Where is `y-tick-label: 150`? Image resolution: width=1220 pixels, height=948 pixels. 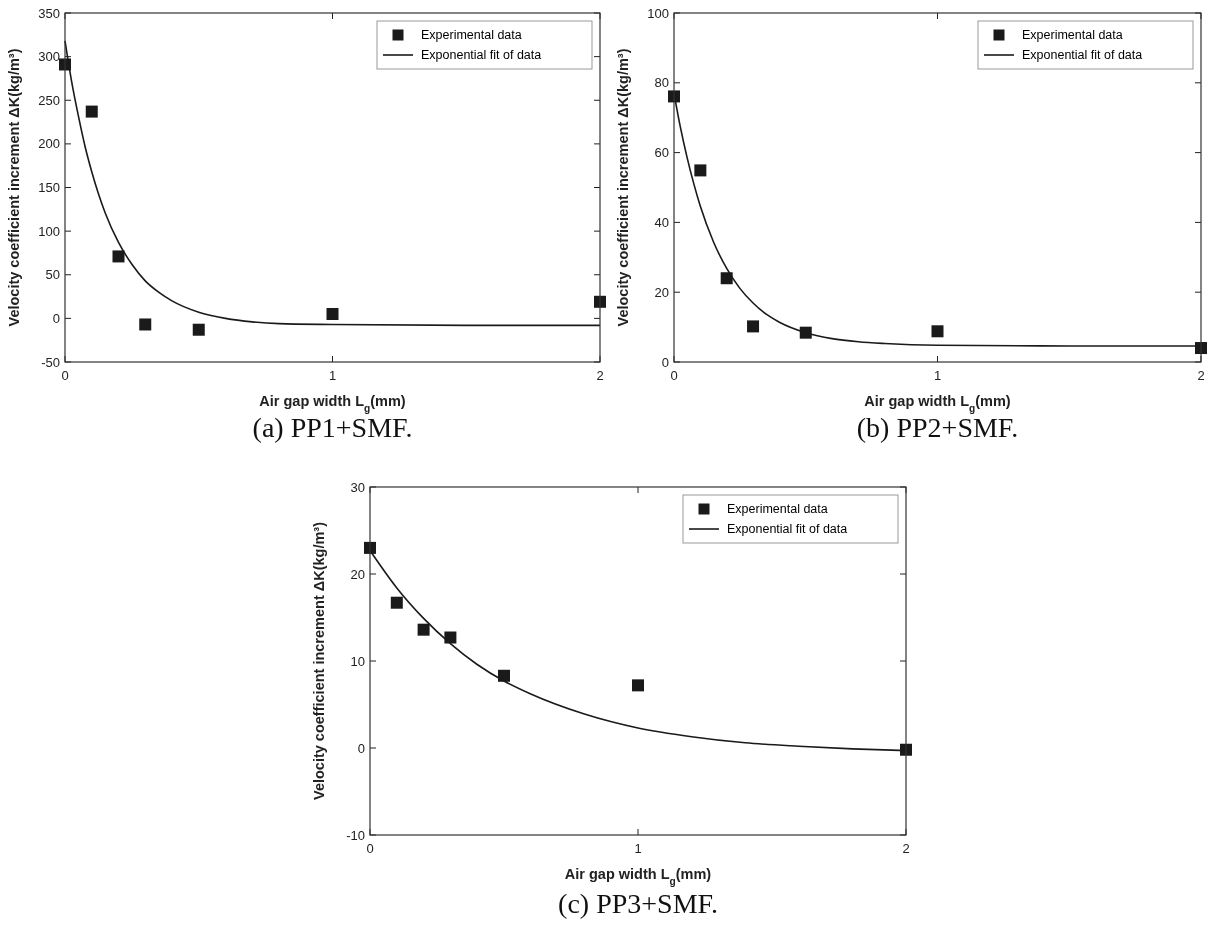
y-tick-label: 150 is located at coordinates (49, 187).